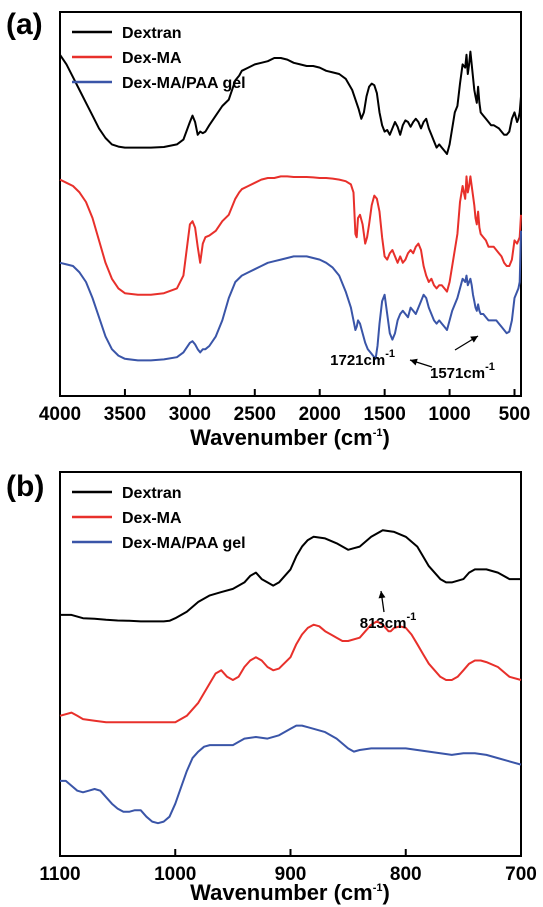  Describe the element at coordinates (515, 414) in the screenshot. I see `x-tick-label: 500` at that location.